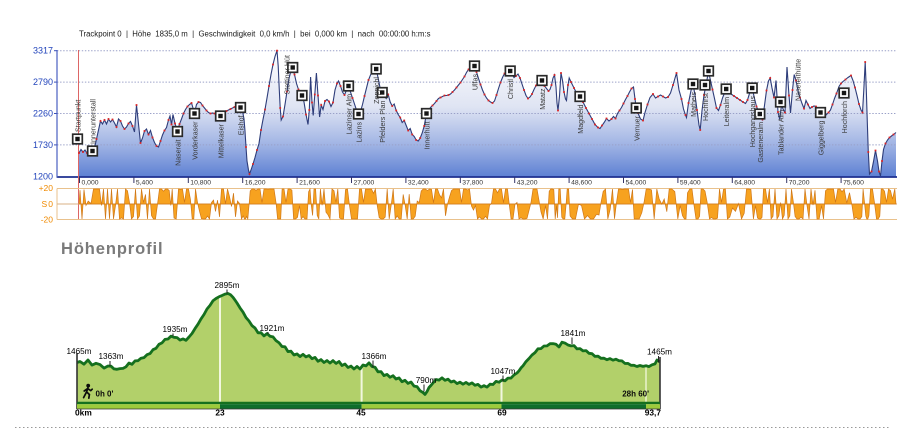  I want to click on svg-text: Giggelberg, so click(822, 137).